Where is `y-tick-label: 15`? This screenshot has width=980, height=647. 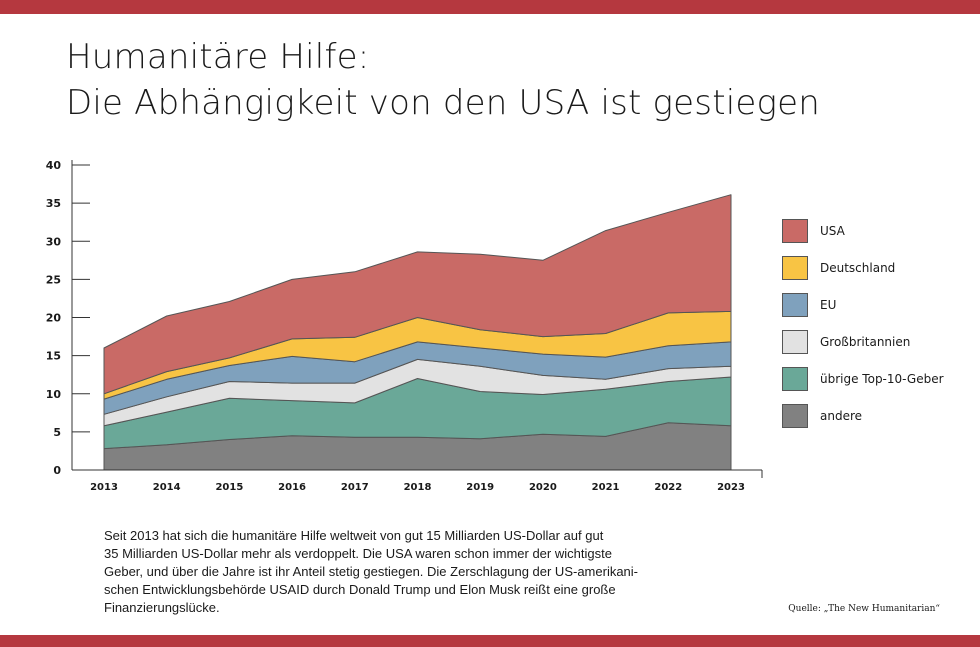
y-tick-label: 15 is located at coordinates (53, 356).